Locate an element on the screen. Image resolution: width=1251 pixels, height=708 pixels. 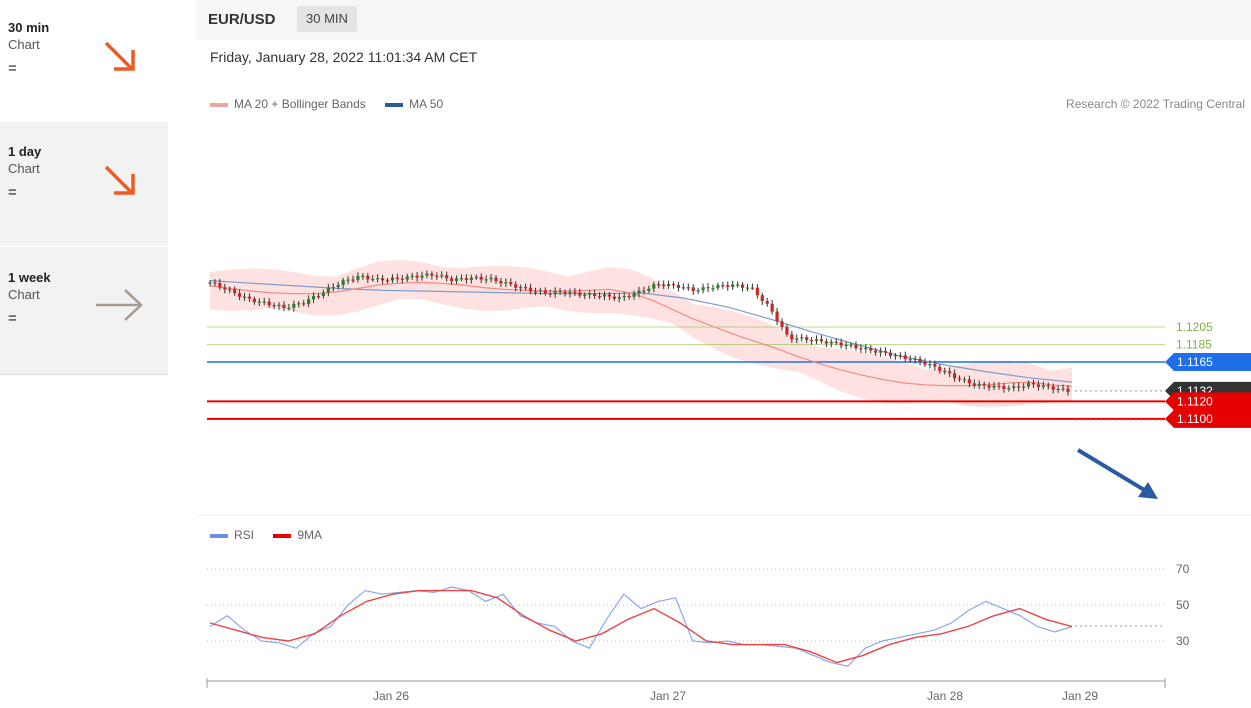
legend-ma50: MA 50 is located at coordinates (414, 104).